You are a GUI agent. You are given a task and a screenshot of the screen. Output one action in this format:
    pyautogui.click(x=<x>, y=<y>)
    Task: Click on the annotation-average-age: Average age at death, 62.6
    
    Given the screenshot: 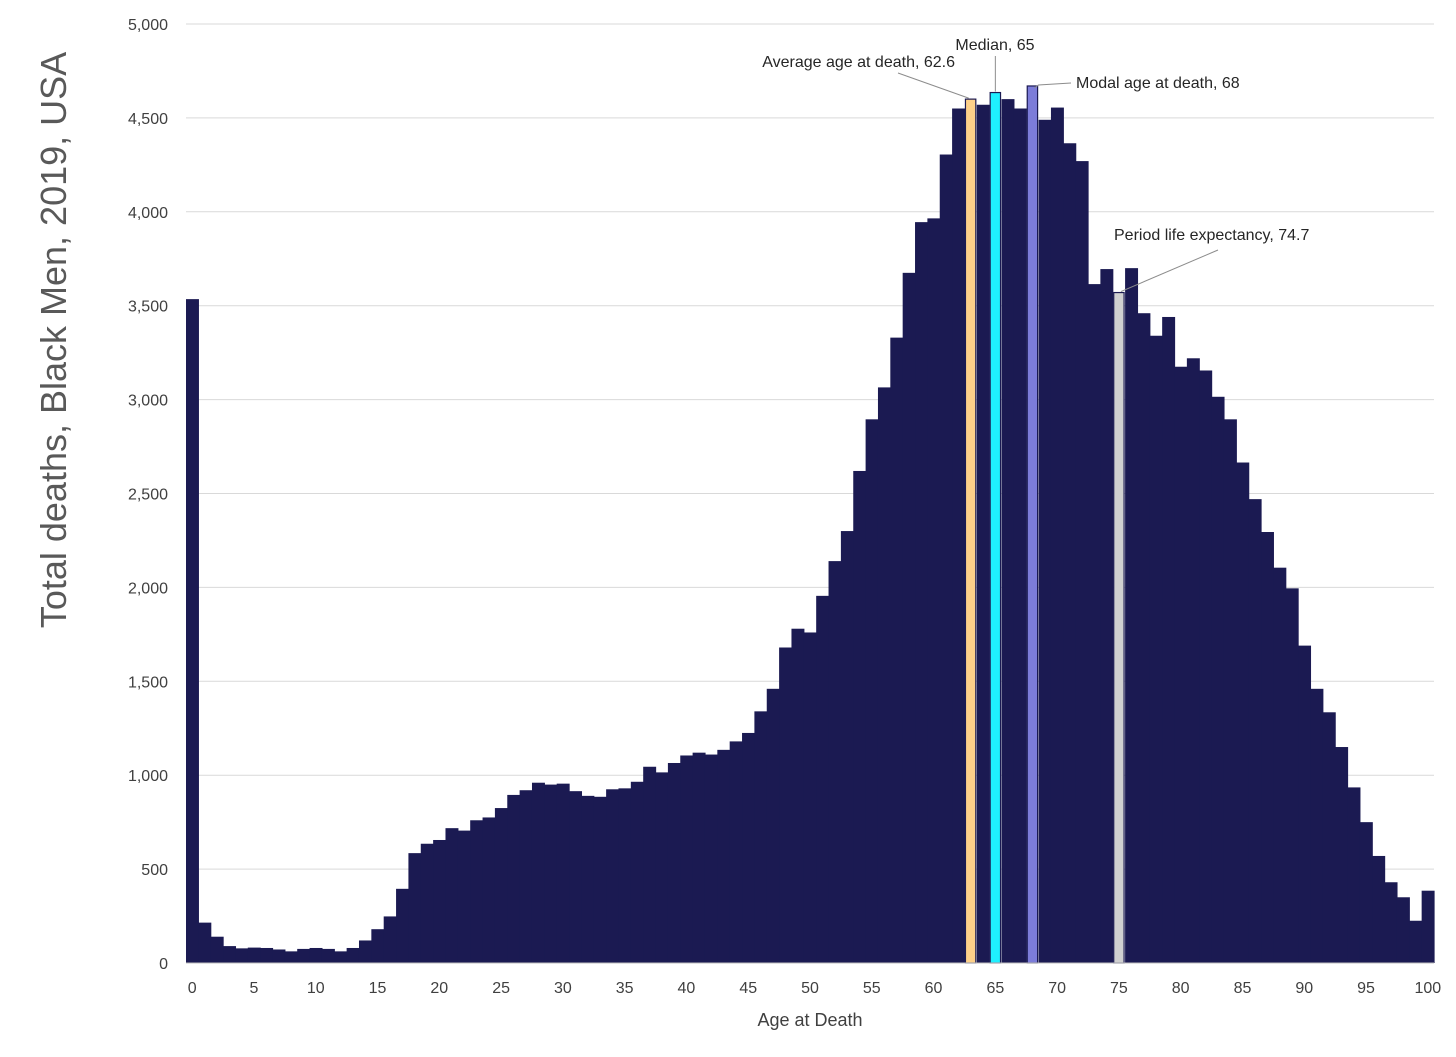 What is the action you would take?
    pyautogui.click(x=858, y=62)
    